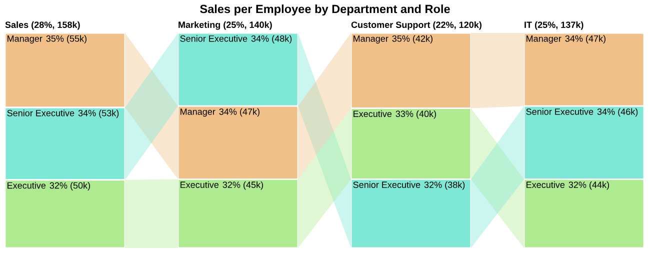 The image size is (650, 260). I want to click on data-label: 32% (38k), so click(444, 185).